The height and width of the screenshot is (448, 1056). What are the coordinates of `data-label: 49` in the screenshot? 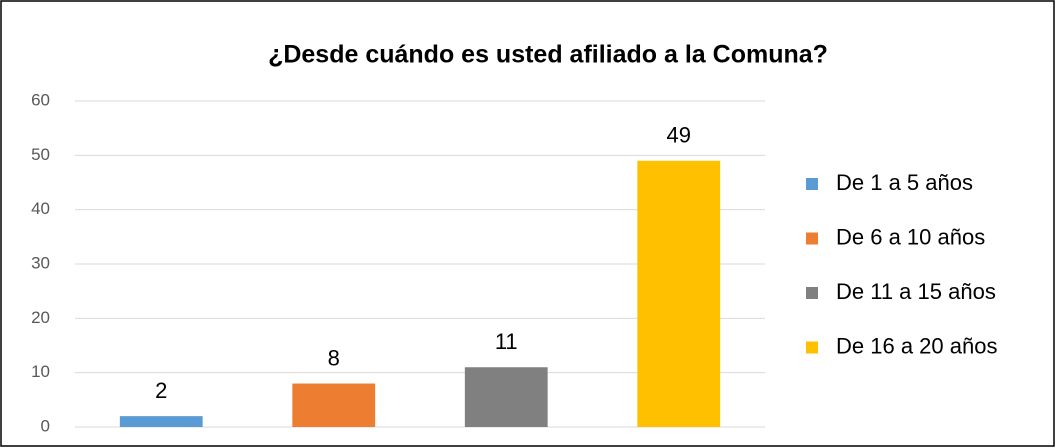 It's located at (679, 135).